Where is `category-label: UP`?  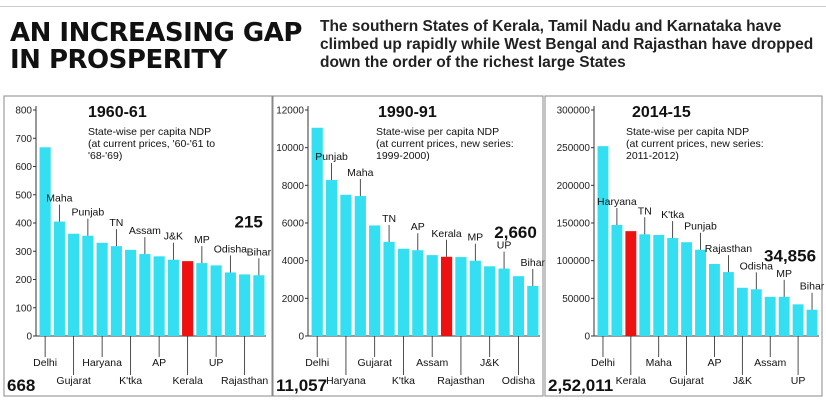 category-label: UP is located at coordinates (504, 246).